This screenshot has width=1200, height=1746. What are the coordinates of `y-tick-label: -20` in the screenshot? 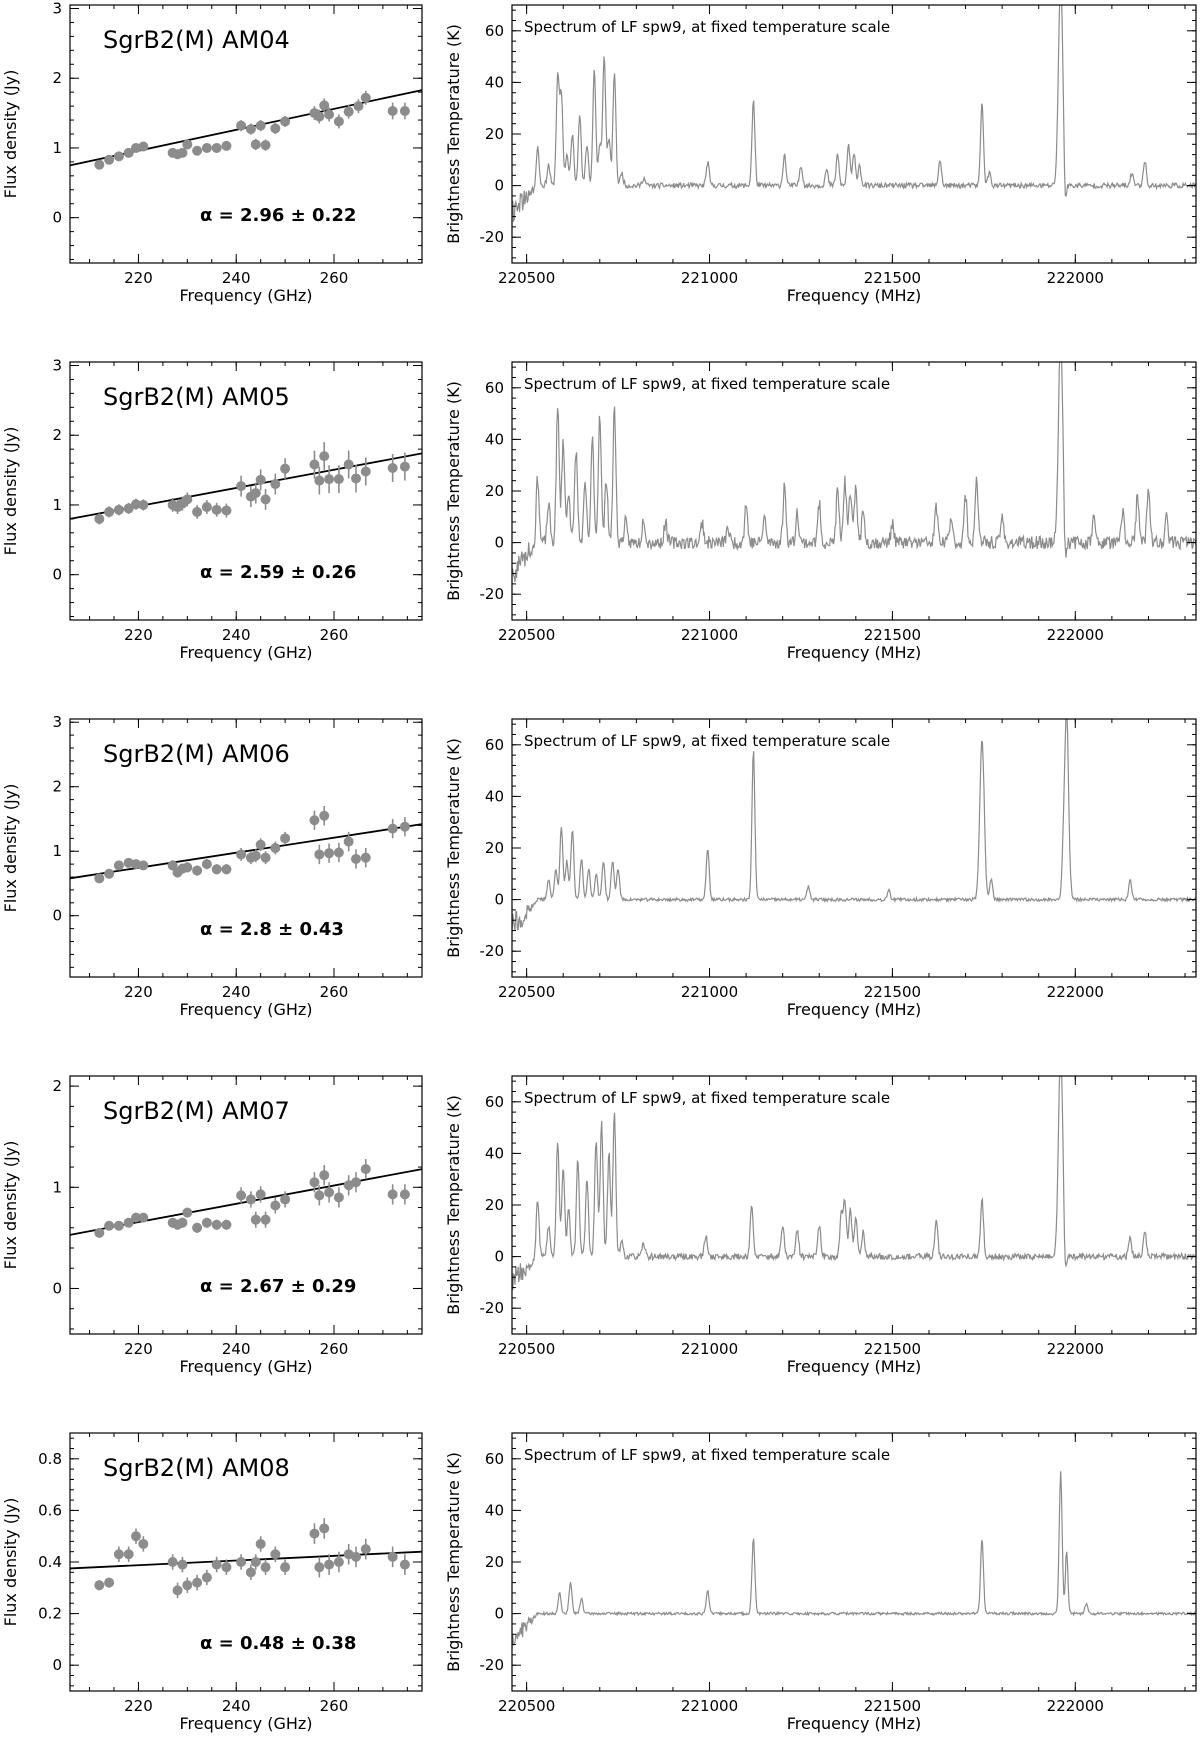 It's located at (492, 951).